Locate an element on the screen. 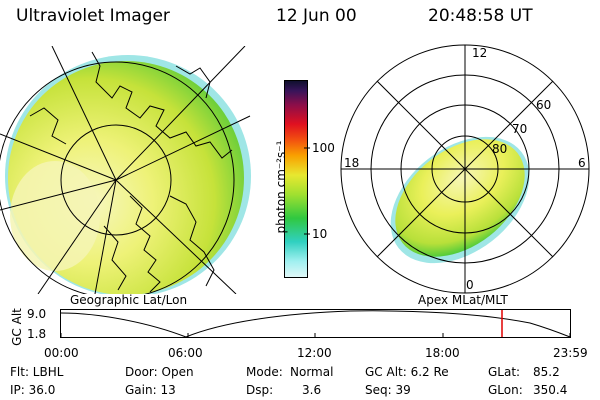 This screenshot has width=600, height=400. info-ip: IP: 36.0 is located at coordinates (33, 390).